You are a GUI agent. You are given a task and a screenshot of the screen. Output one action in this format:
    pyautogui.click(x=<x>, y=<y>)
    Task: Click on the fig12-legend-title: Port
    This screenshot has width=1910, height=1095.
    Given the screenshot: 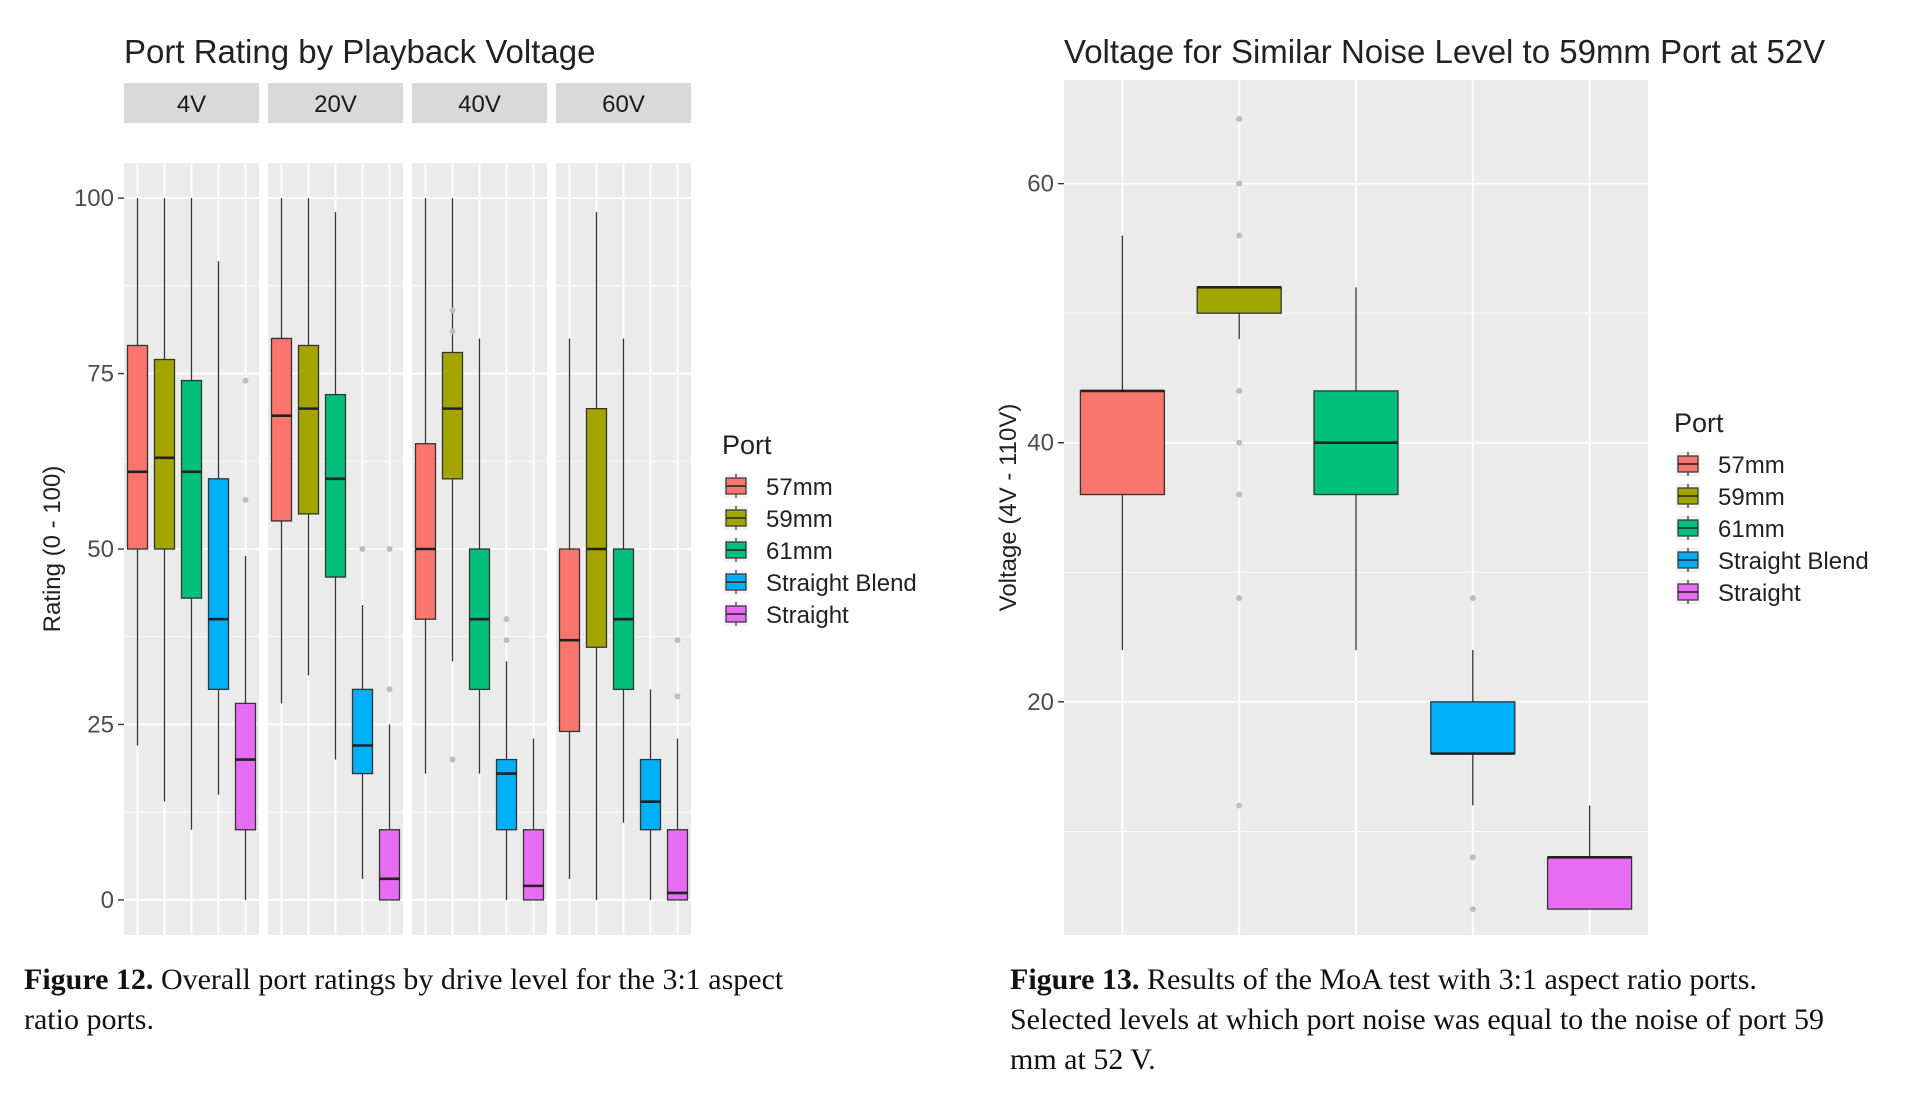 What is the action you would take?
    pyautogui.click(x=747, y=445)
    